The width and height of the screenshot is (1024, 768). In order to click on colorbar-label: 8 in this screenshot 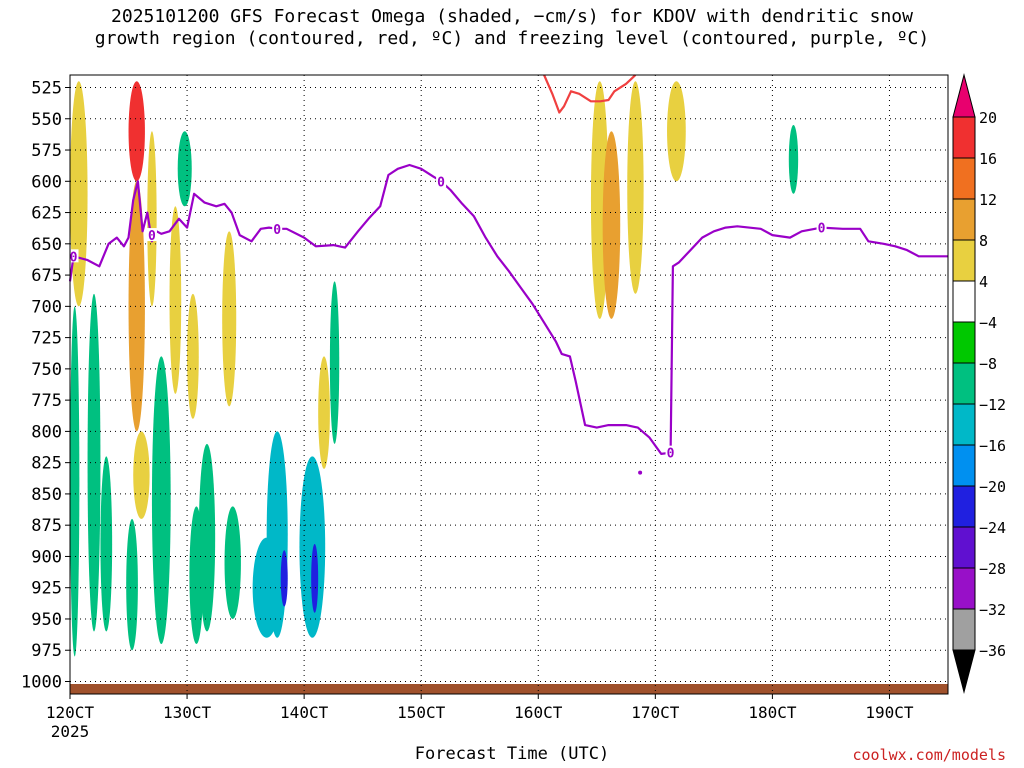, I will do `click(983, 241)`.